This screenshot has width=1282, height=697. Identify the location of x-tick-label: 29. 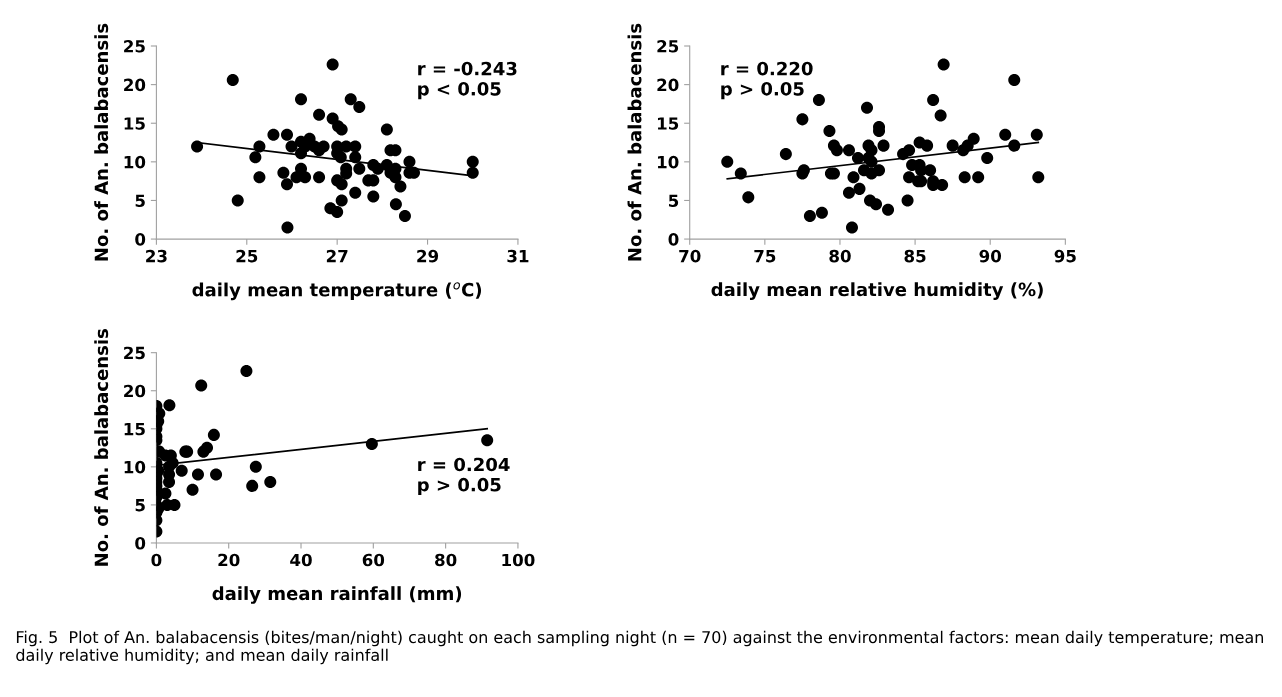
(428, 256).